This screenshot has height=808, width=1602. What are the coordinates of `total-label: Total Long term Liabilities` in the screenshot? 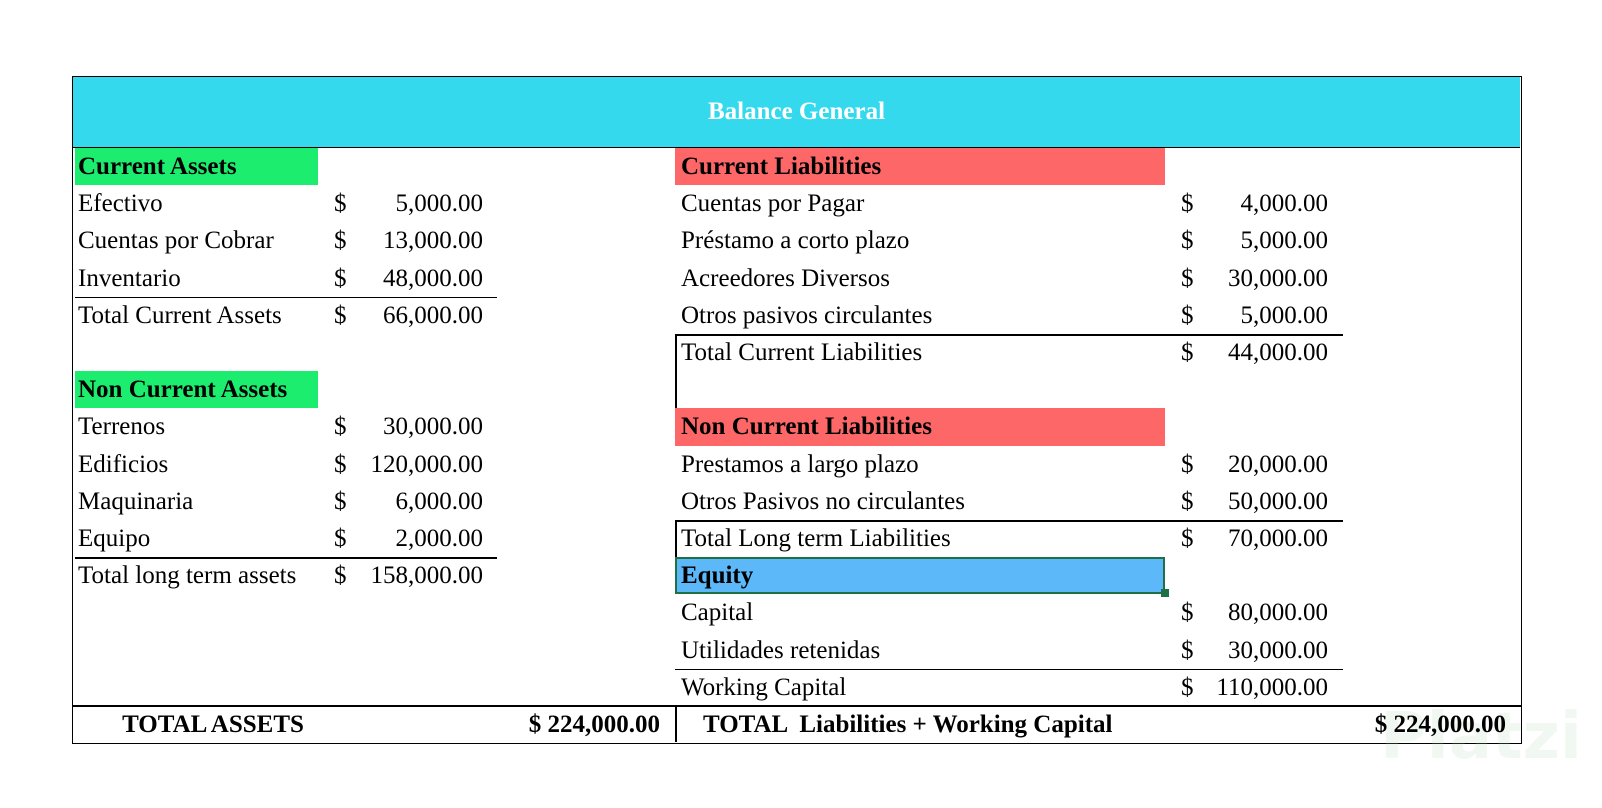 It's located at (816, 538).